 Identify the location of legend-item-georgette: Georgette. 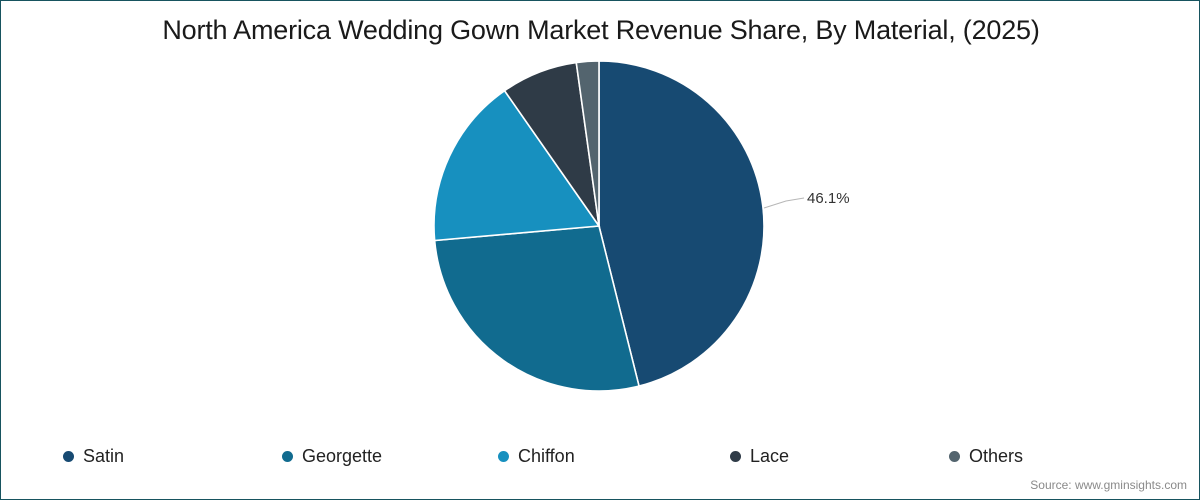
(332, 456).